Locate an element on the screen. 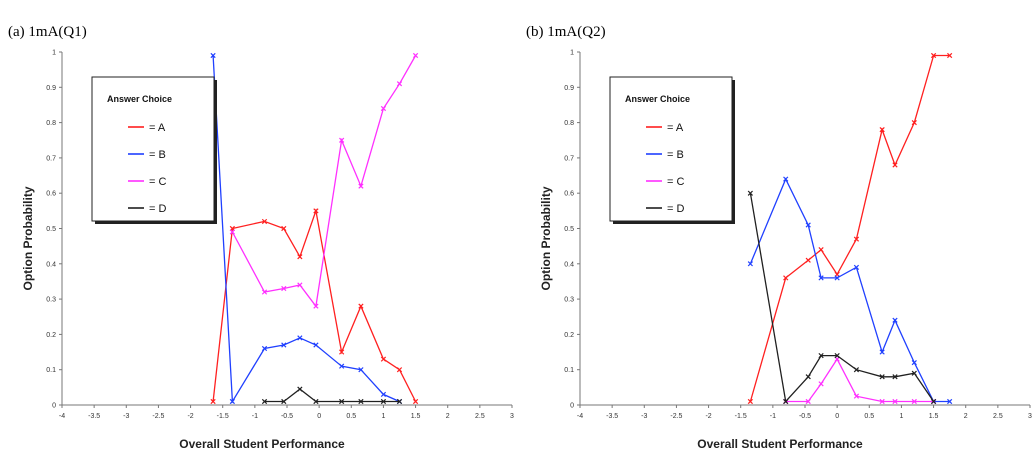  x-tick-label: 0.5 is located at coordinates (869, 416).